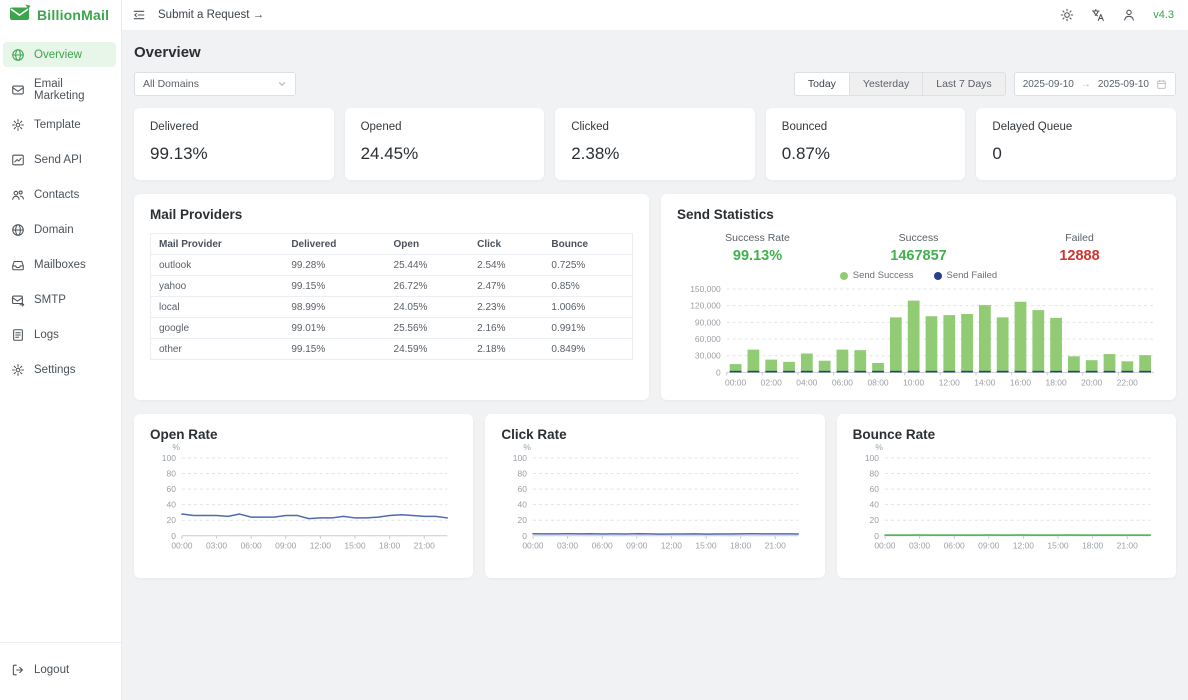  I want to click on sidebar-item-domain: Domain, so click(59, 229).